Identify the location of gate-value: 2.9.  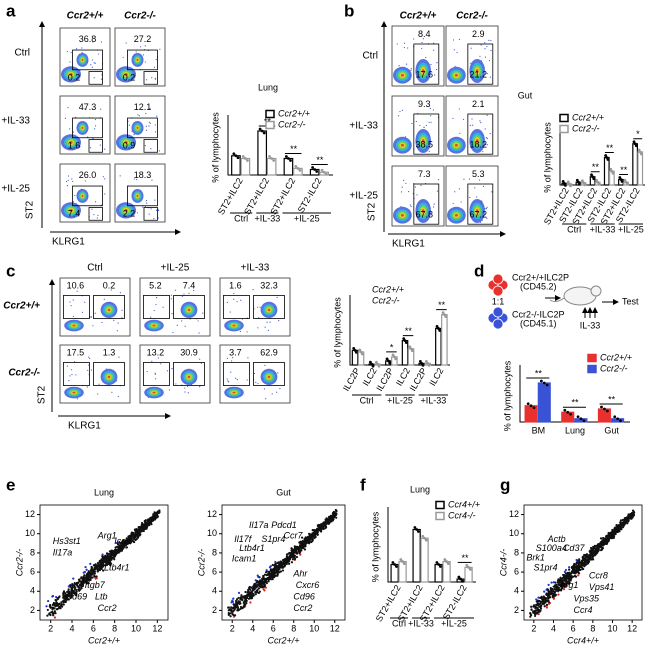
(478, 34).